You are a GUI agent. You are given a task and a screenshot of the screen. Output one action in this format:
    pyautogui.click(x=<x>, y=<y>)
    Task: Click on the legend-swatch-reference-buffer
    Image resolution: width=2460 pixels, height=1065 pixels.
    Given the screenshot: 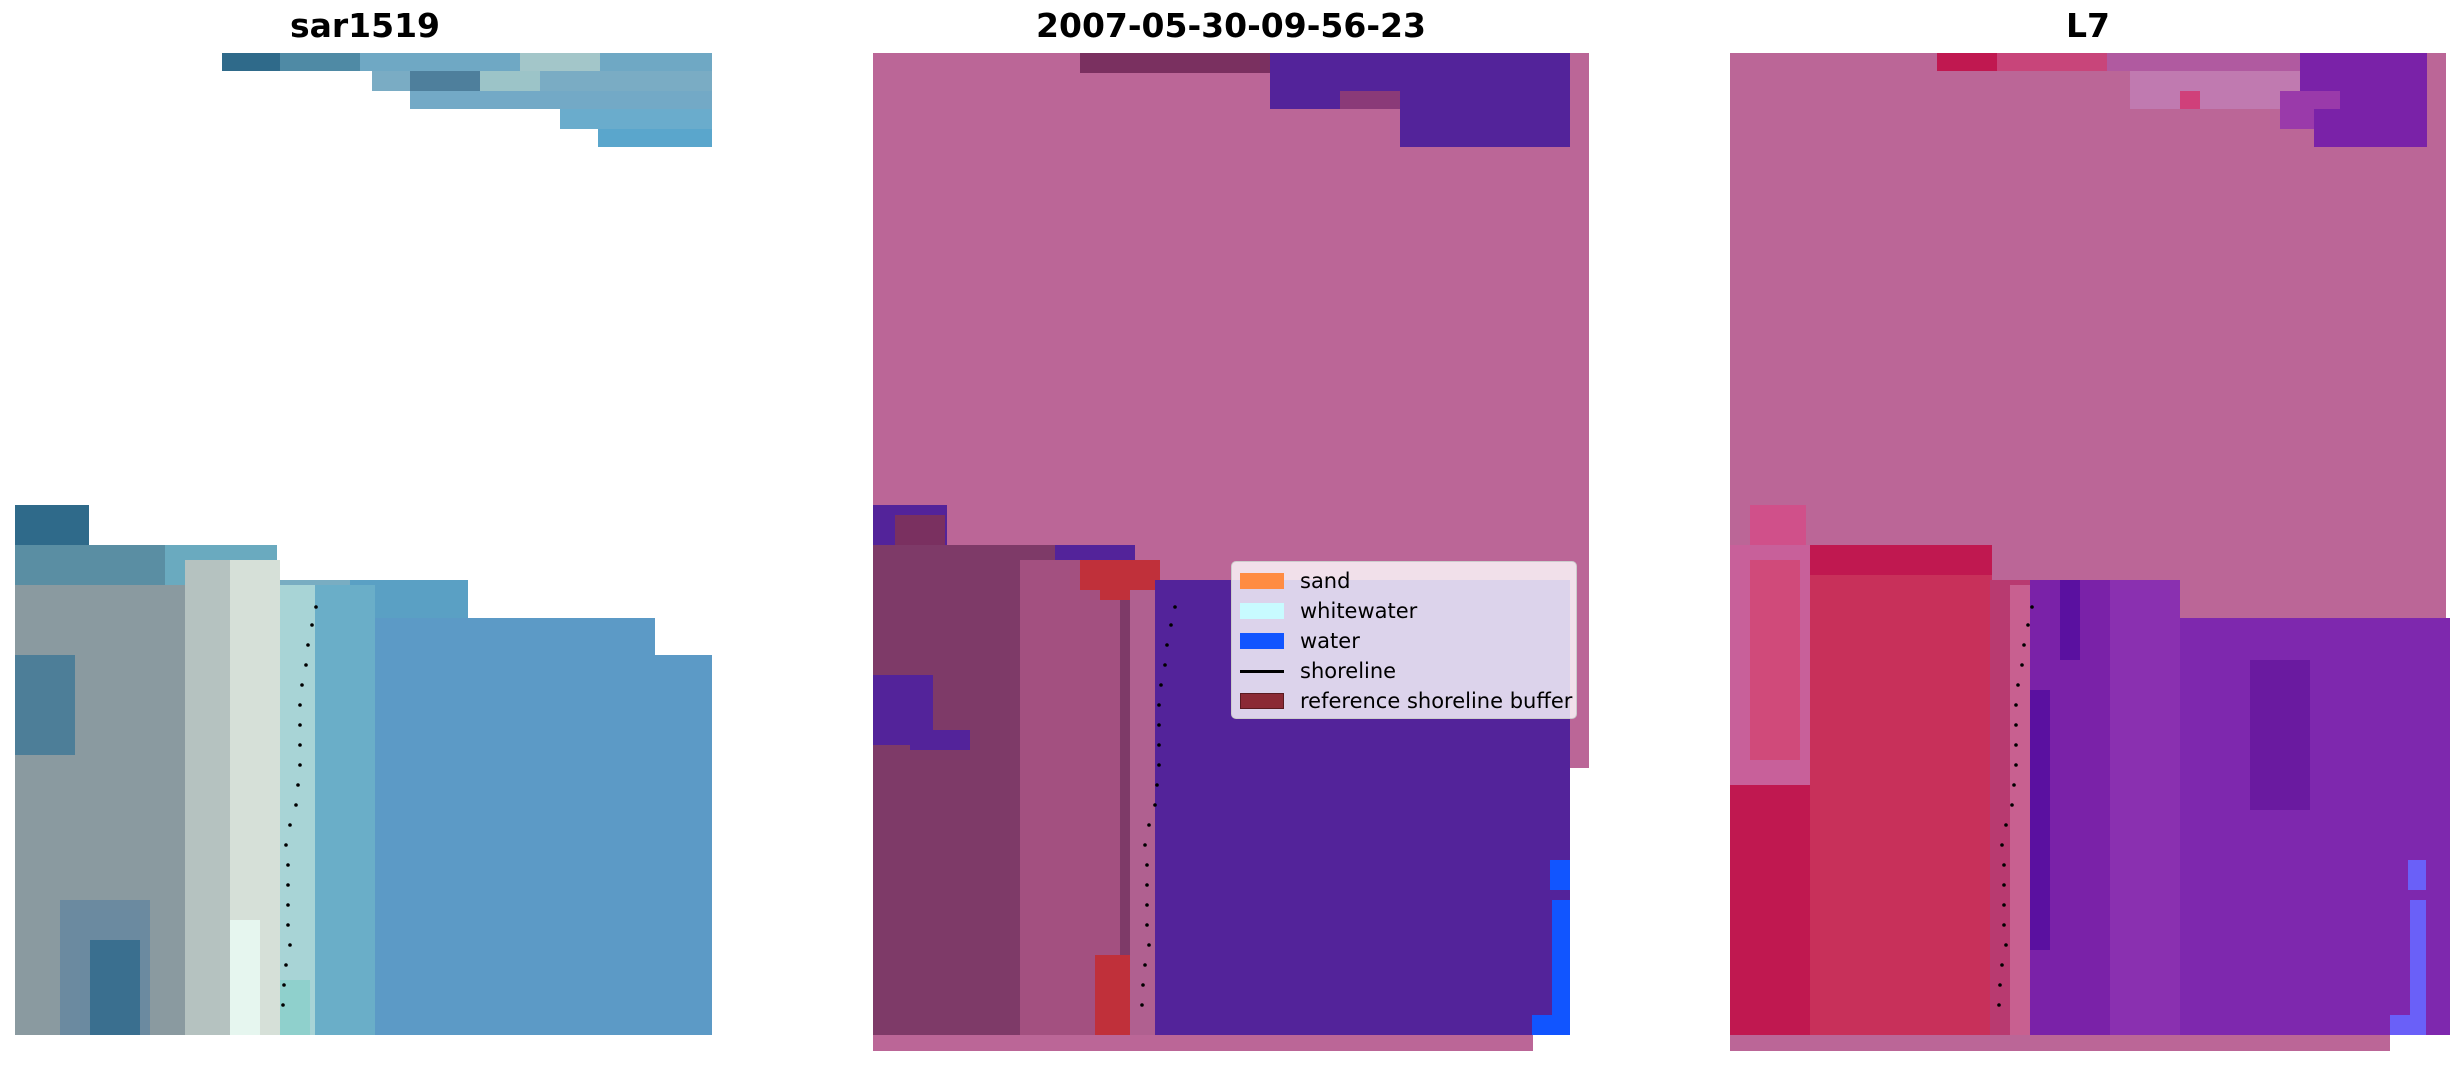 What is the action you would take?
    pyautogui.click(x=1262, y=701)
    